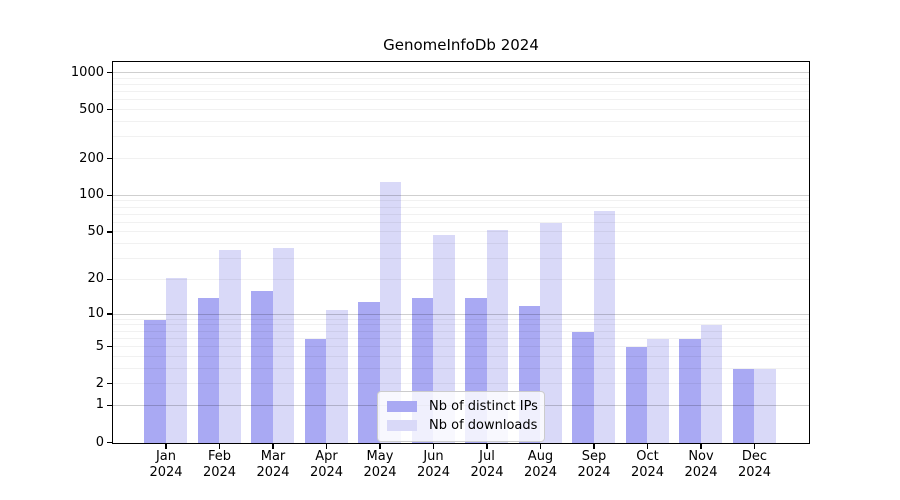  What do you see at coordinates (434, 465) in the screenshot?
I see `xtick-label-jun: Jun 2024` at bounding box center [434, 465].